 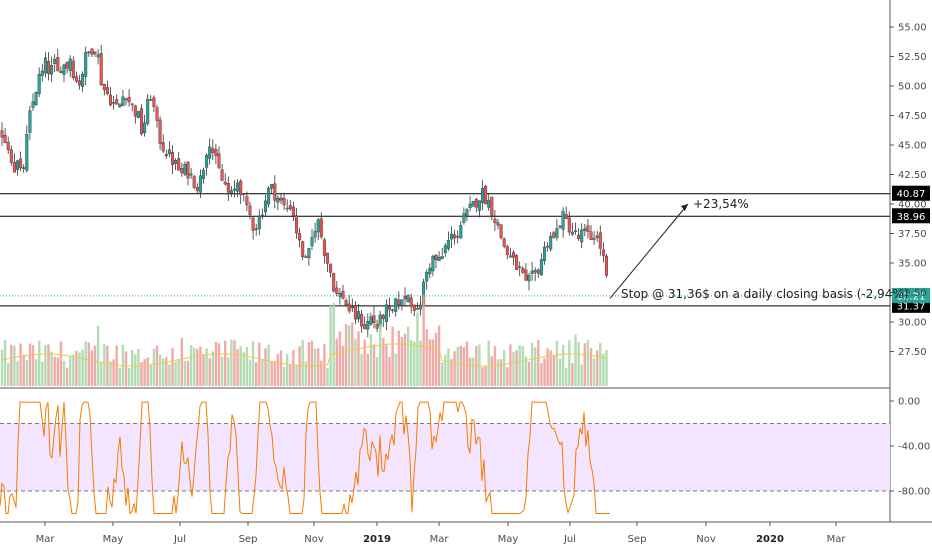 I want to click on x-tick-label: Nov, so click(x=706, y=539).